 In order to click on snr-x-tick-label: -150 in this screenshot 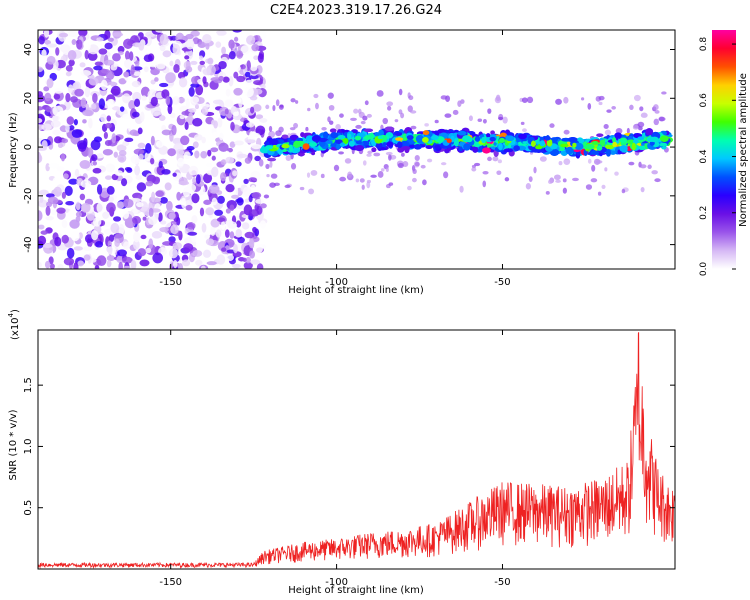, I will do `click(170, 582)`.